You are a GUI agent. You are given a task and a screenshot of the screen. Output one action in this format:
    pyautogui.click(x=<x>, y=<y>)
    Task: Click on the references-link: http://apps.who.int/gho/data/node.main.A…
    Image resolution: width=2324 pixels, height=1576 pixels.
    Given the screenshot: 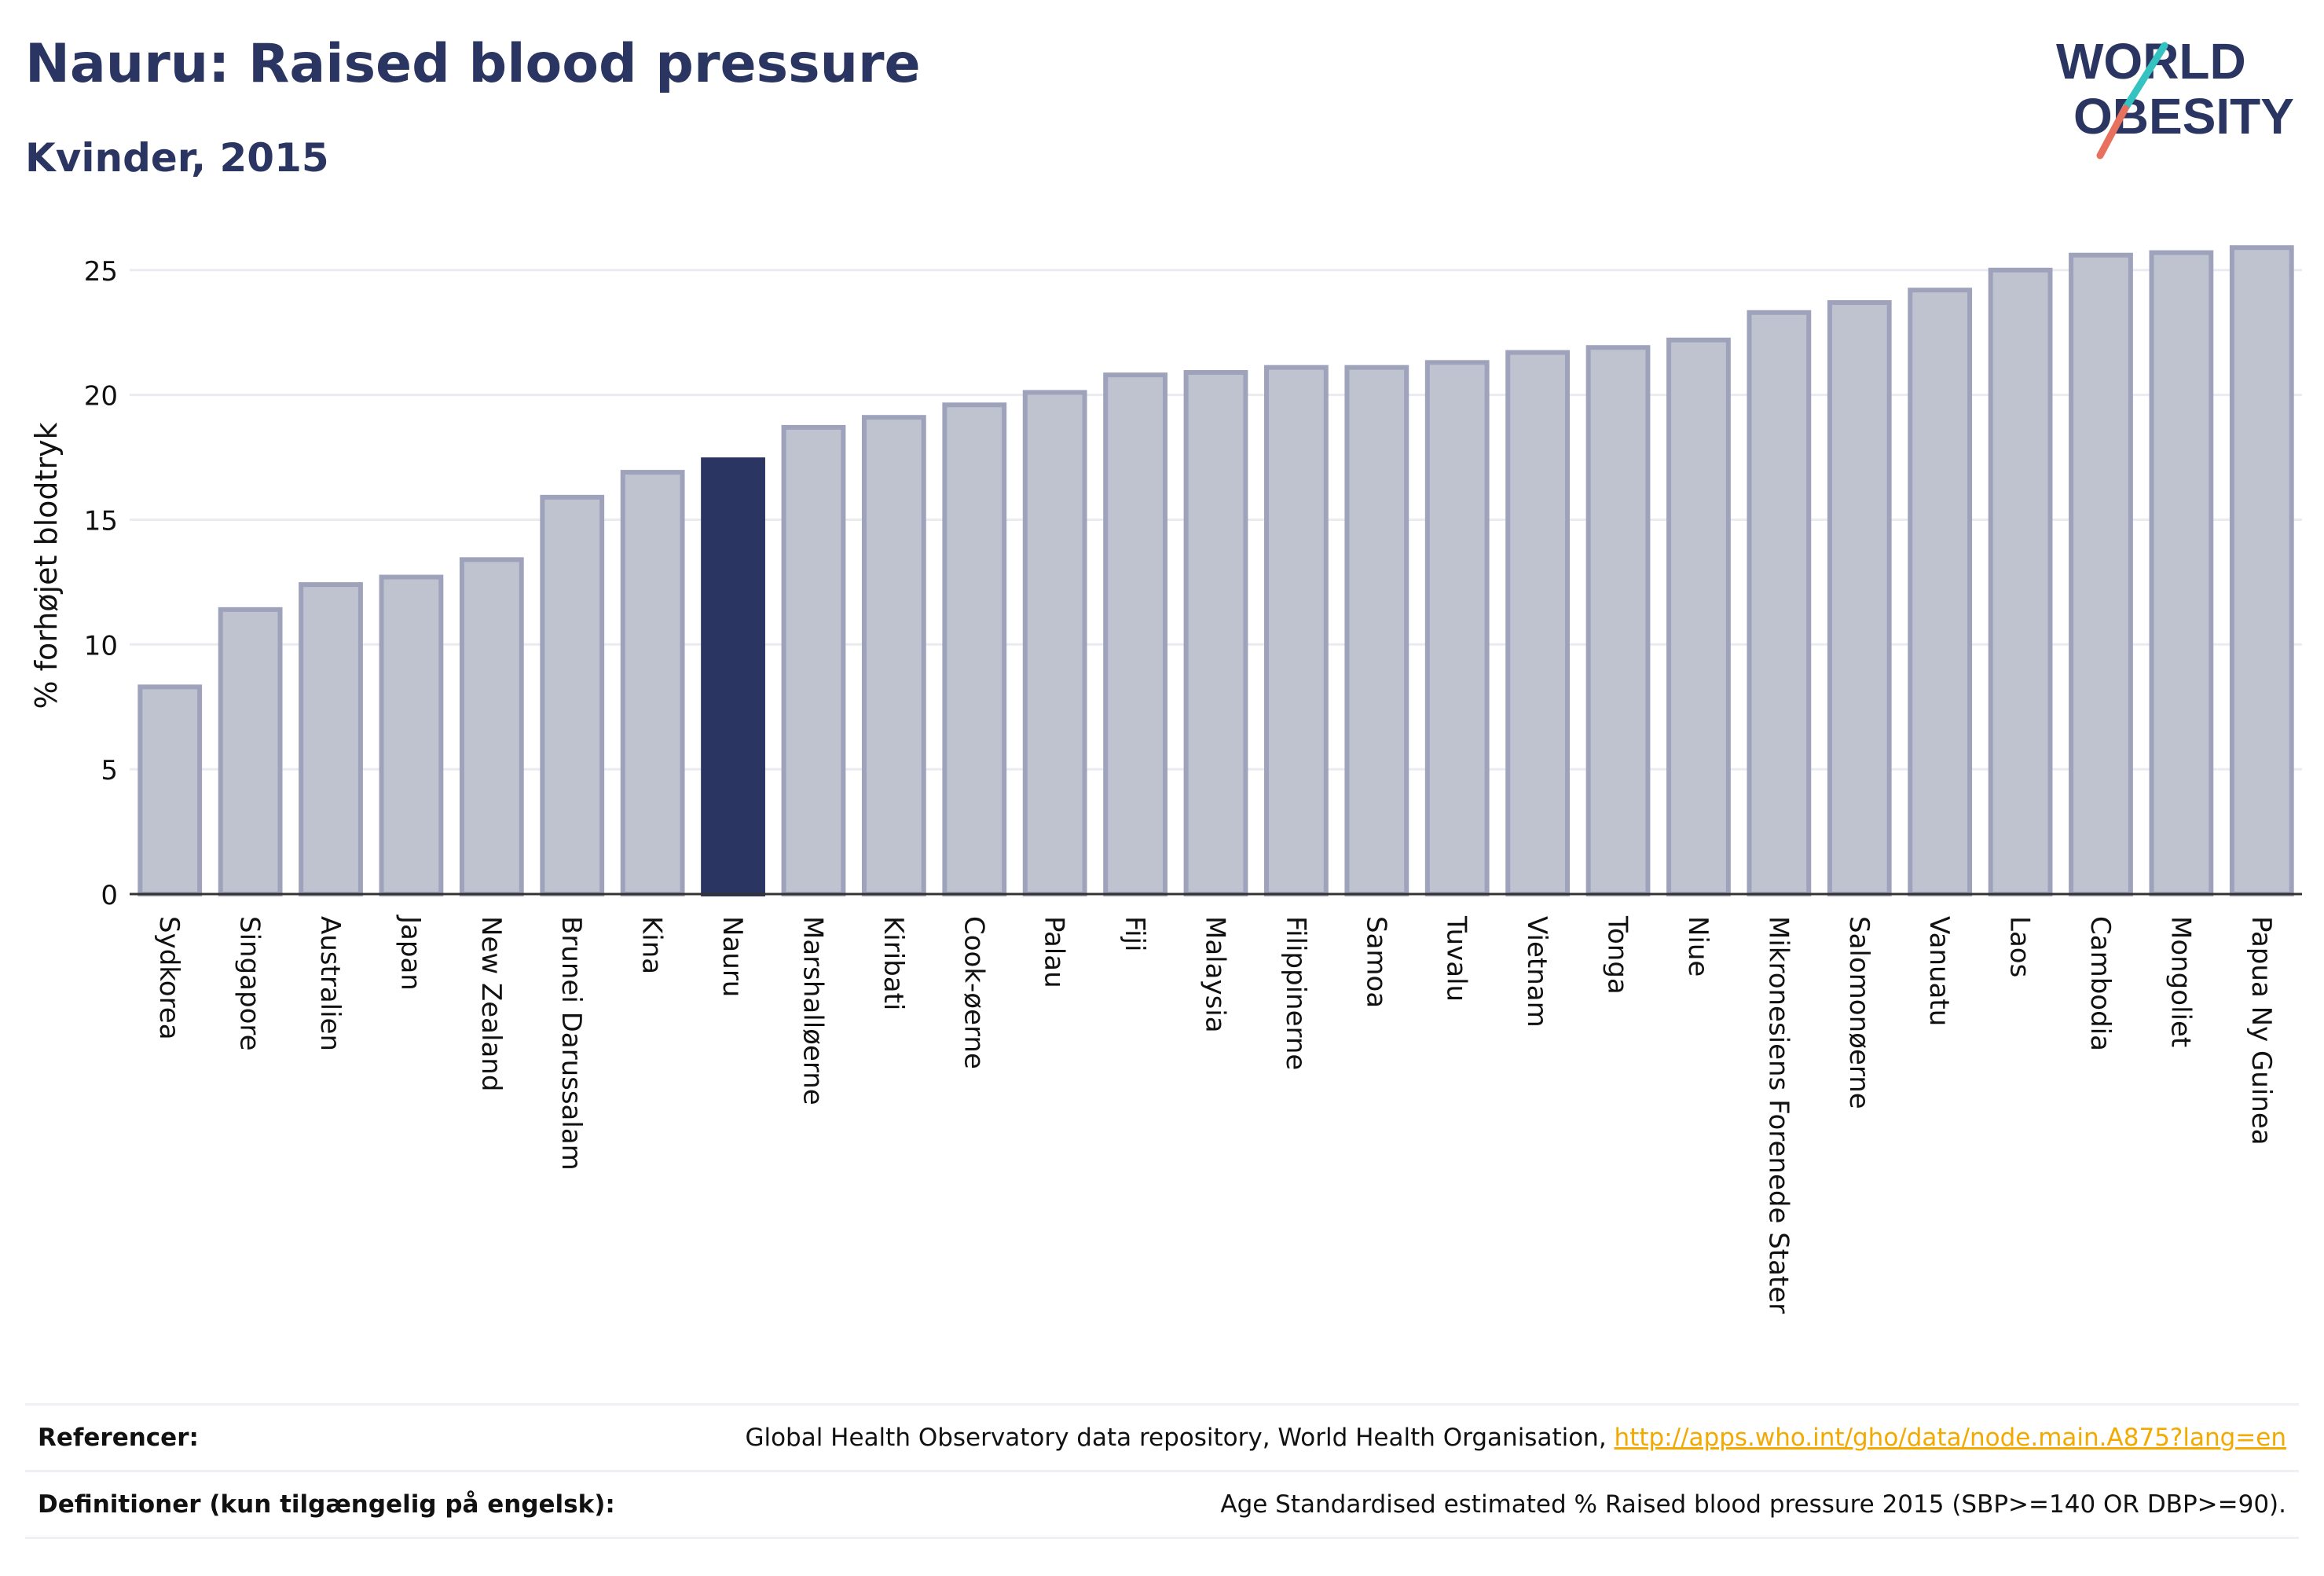 What is the action you would take?
    pyautogui.click(x=1950, y=1438)
    